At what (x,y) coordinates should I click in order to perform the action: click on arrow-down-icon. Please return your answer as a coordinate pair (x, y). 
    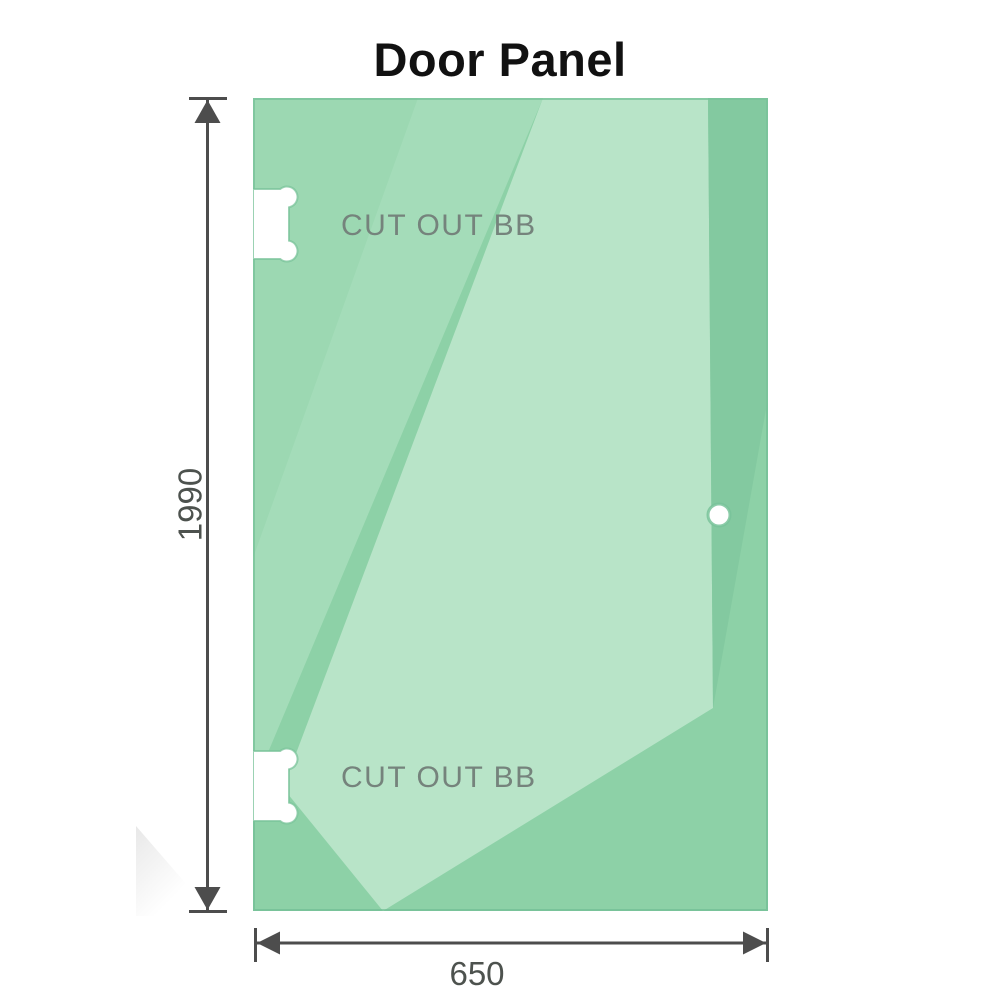
    Looking at the image, I should click on (207, 898).